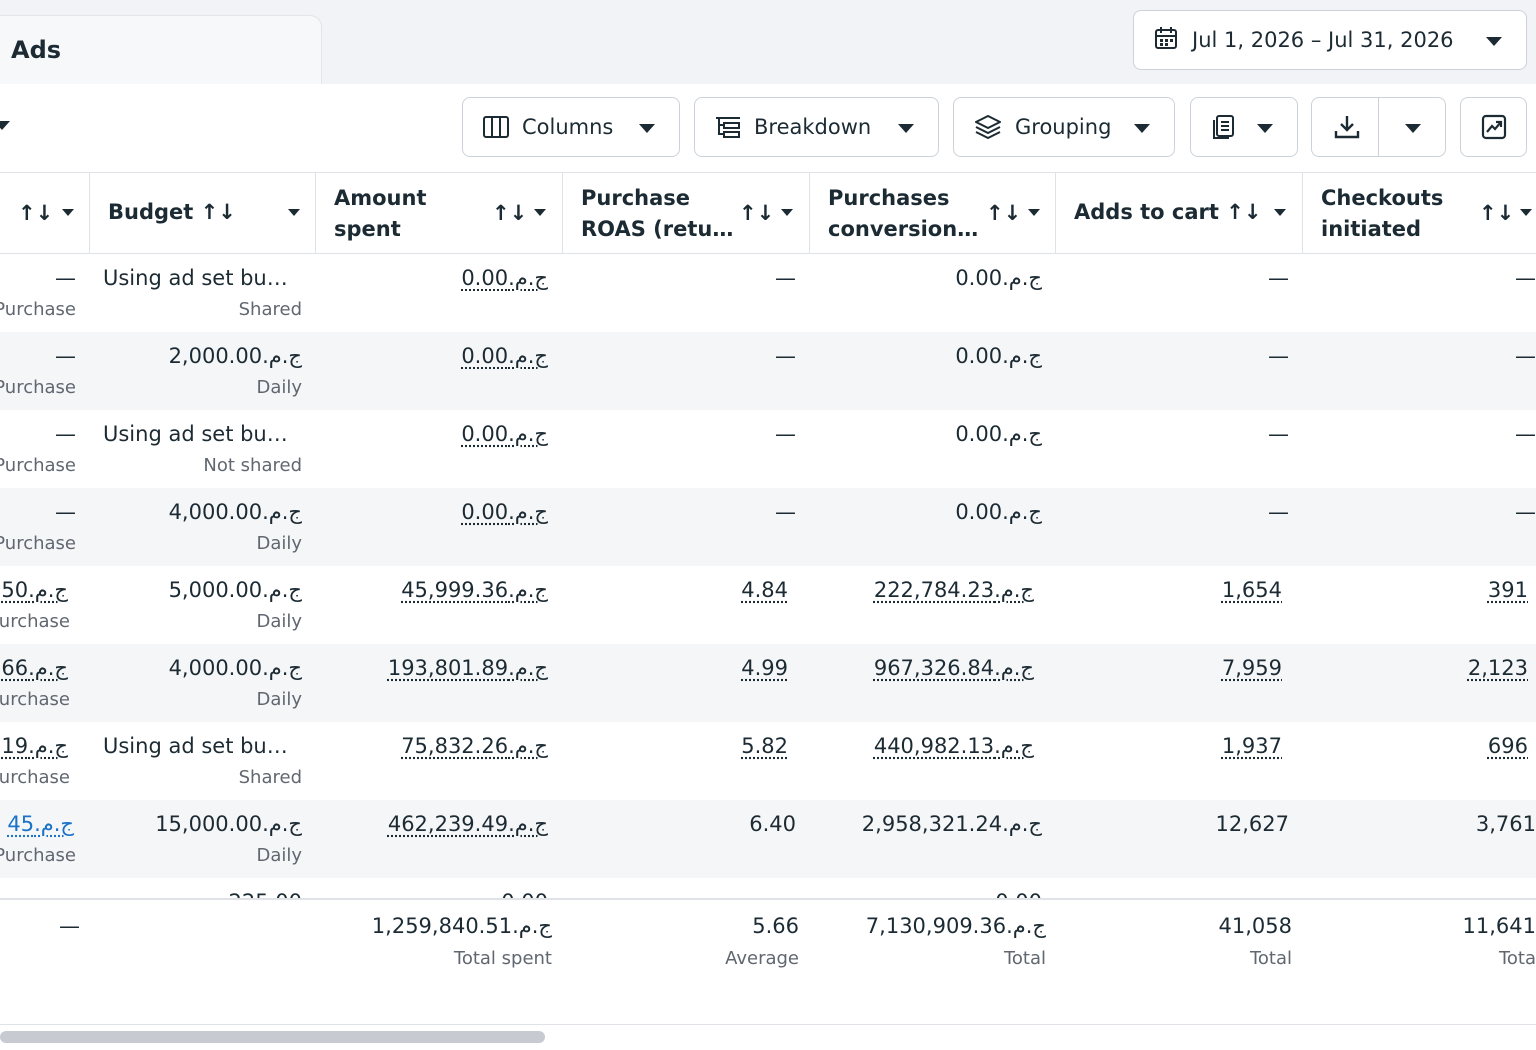 The image size is (1536, 1050). What do you see at coordinates (34, 668) in the screenshot?
I see `cost-per-result: ج.م.66` at bounding box center [34, 668].